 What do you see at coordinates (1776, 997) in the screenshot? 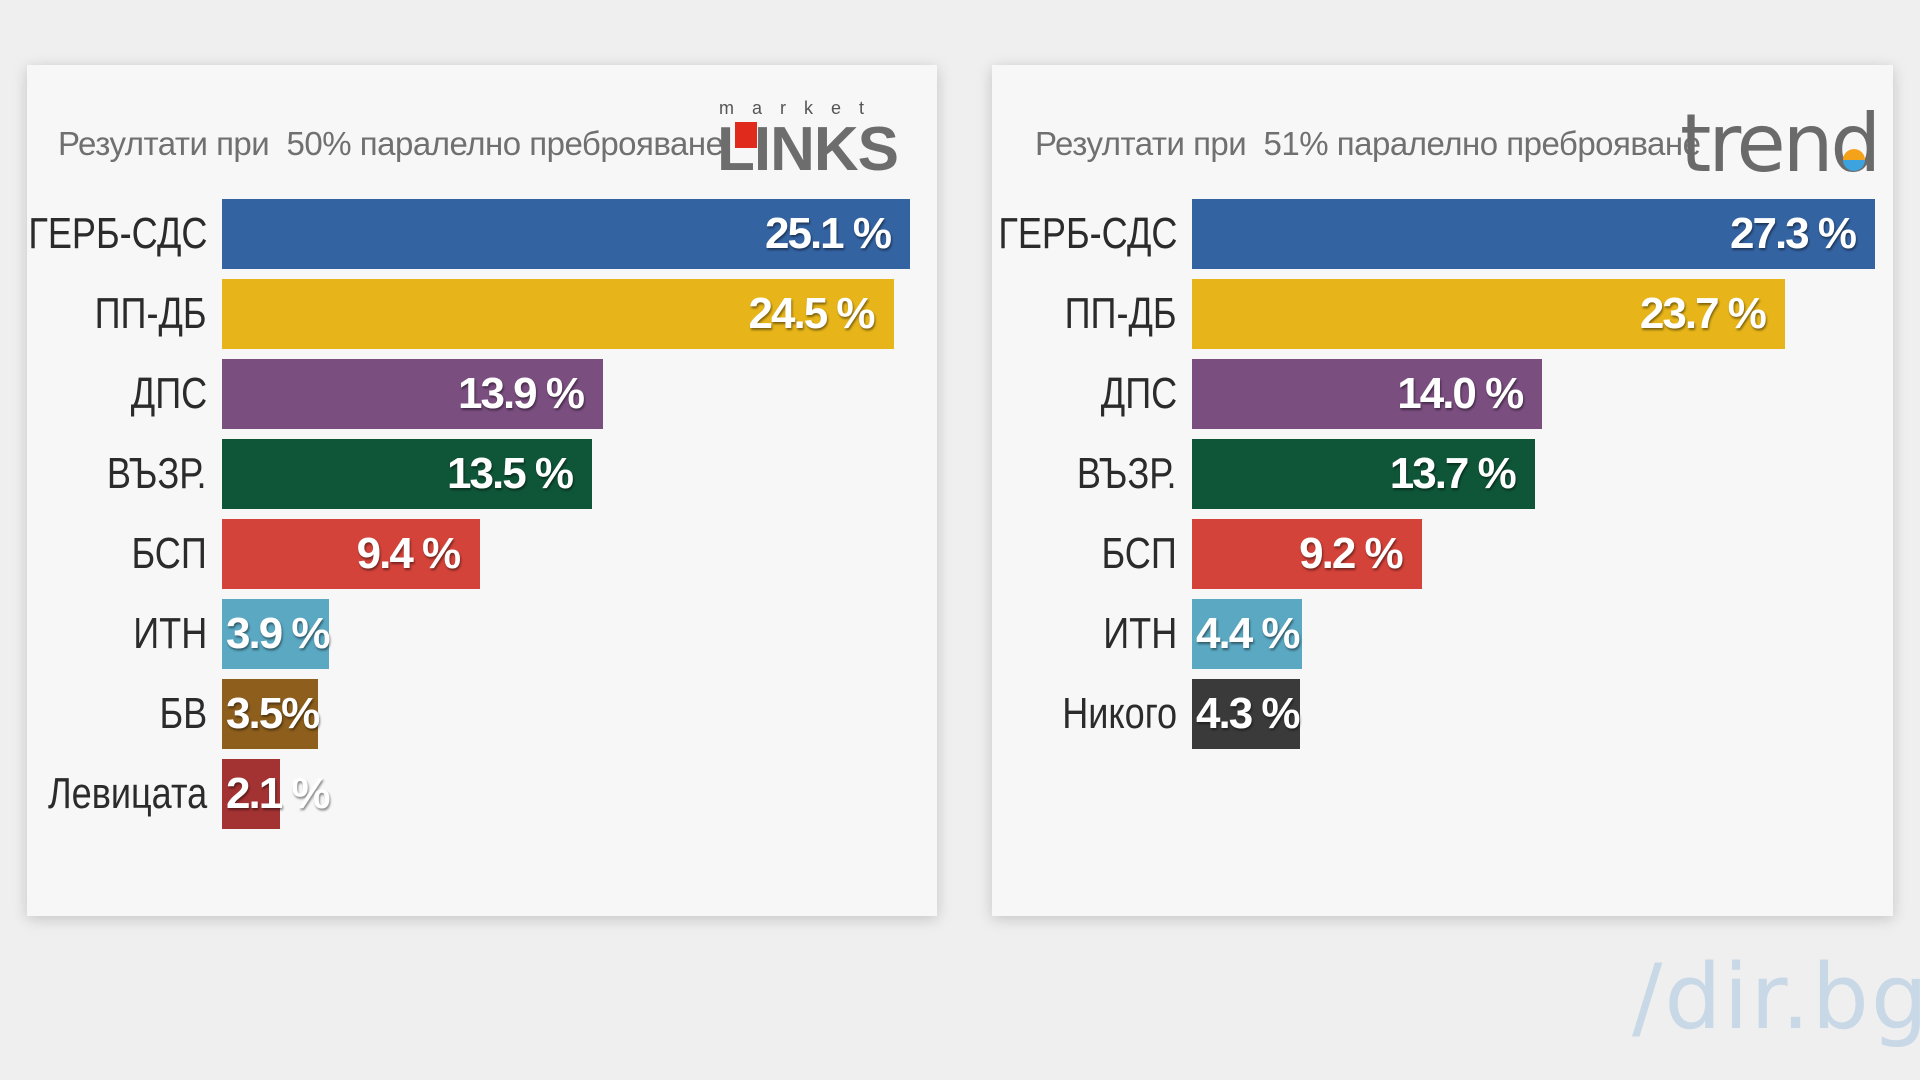
I see `watermark-logo: /dir.bg` at bounding box center [1776, 997].